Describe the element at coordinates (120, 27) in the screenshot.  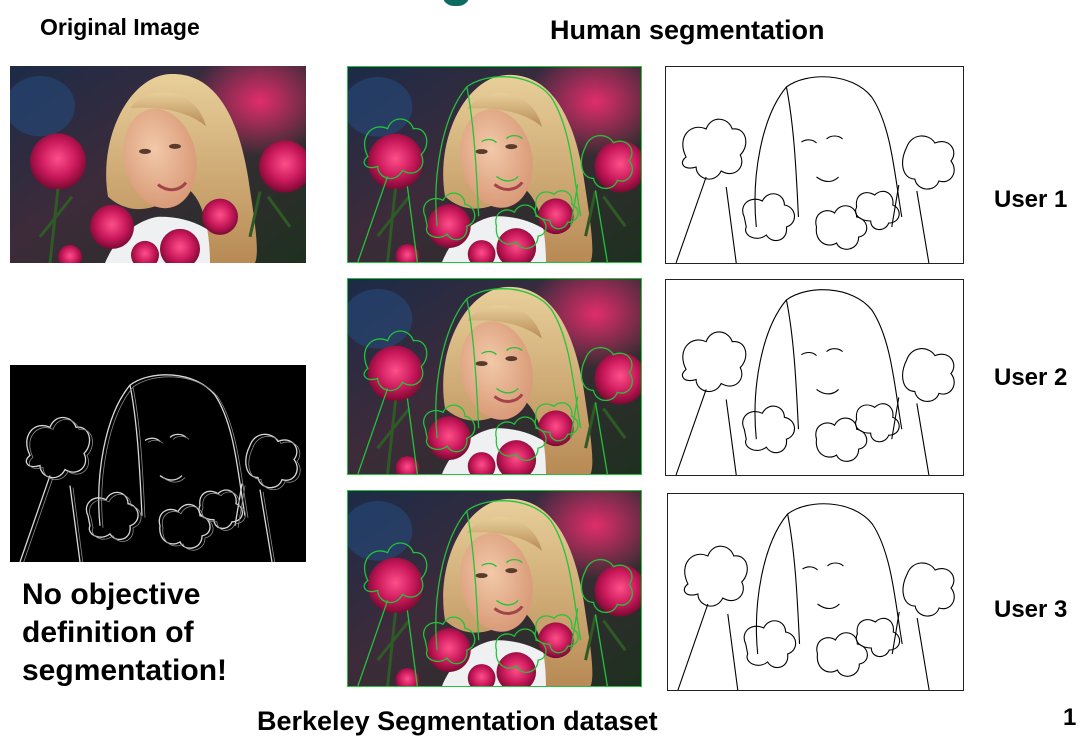
I see `original-image-heading: Original Image` at that location.